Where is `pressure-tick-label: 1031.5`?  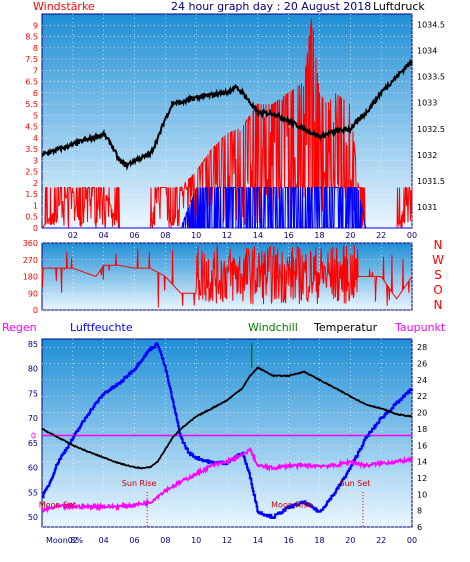
pressure-tick-label: 1031.5 is located at coordinates (431, 181).